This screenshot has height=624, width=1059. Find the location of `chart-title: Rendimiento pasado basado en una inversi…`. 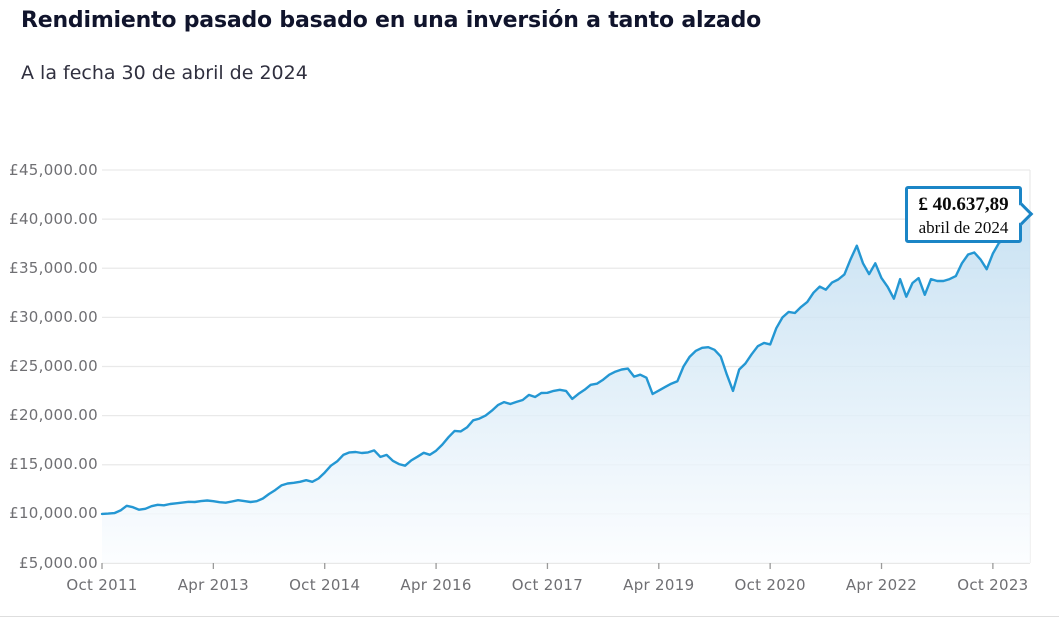

chart-title: Rendimiento pasado basado en una inversi… is located at coordinates (391, 20).